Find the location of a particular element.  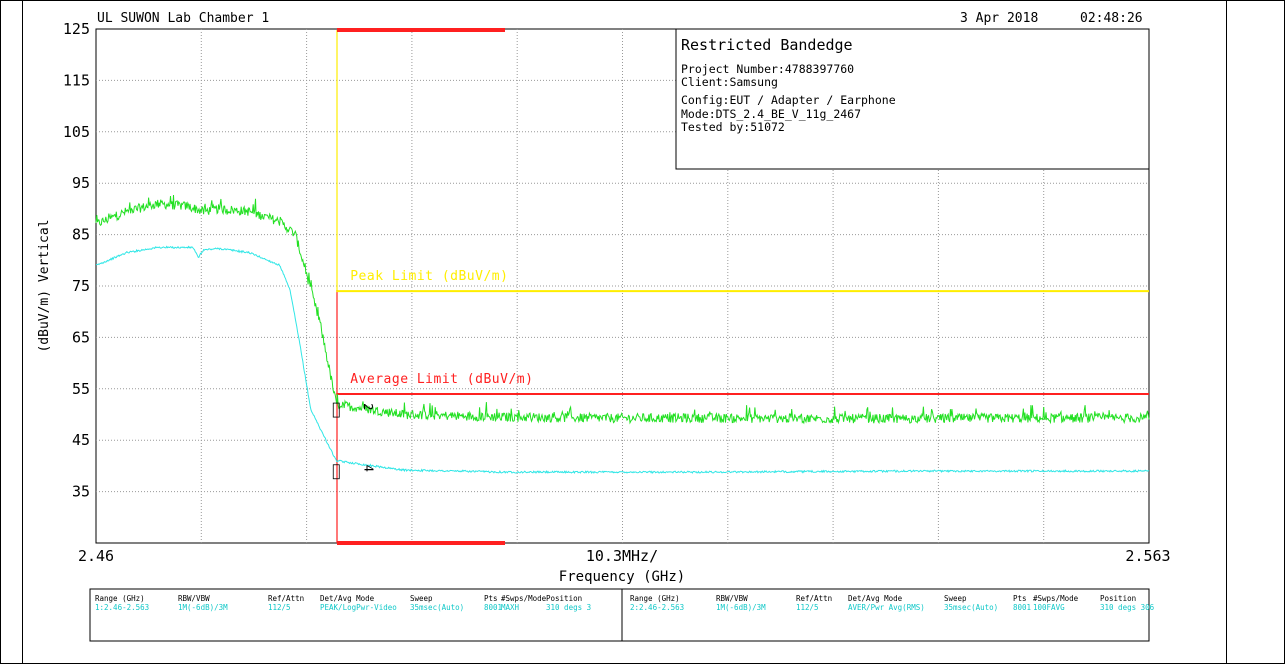

settings-value-cell: 310 degs 306 is located at coordinates (1127, 607).